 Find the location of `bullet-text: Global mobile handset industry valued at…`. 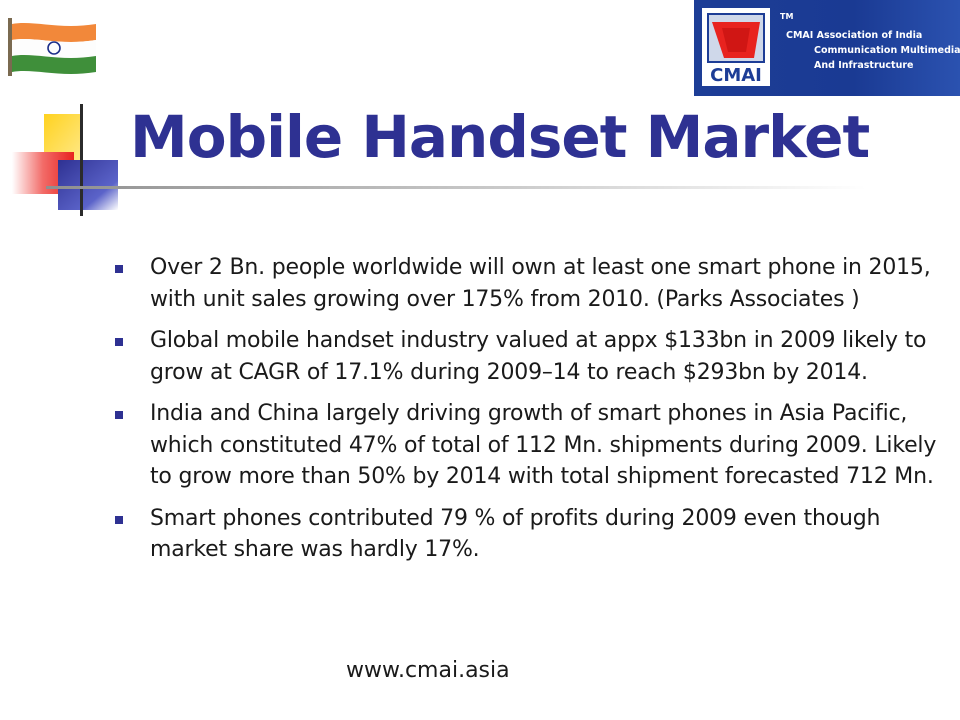

bullet-text: Global mobile handset industry valued at… is located at coordinates (538, 356).